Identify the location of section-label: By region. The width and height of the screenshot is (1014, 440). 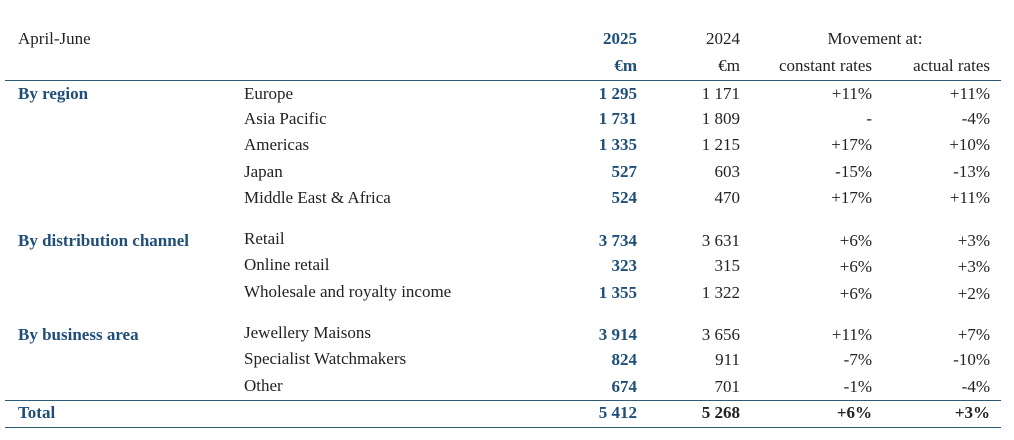
(53, 93).